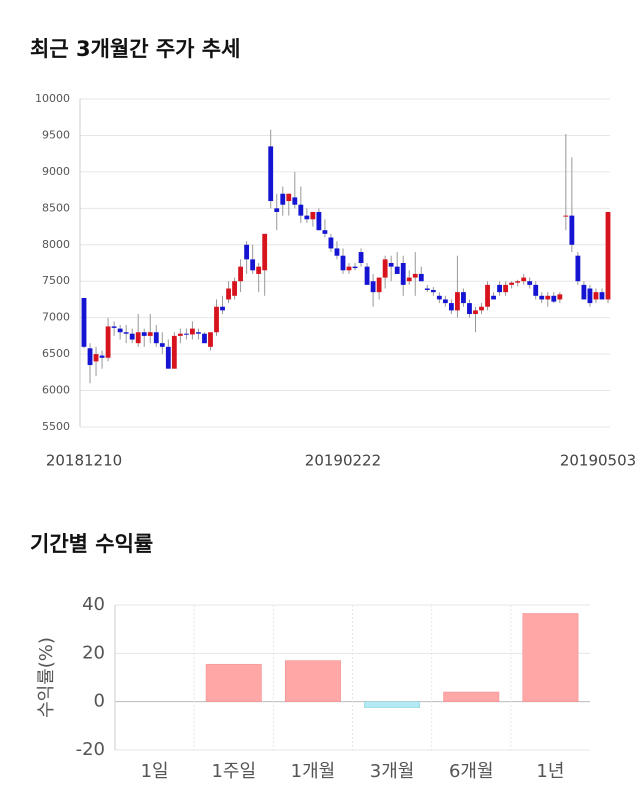  What do you see at coordinates (93, 652) in the screenshot?
I see `y-tick-label: 20` at bounding box center [93, 652].